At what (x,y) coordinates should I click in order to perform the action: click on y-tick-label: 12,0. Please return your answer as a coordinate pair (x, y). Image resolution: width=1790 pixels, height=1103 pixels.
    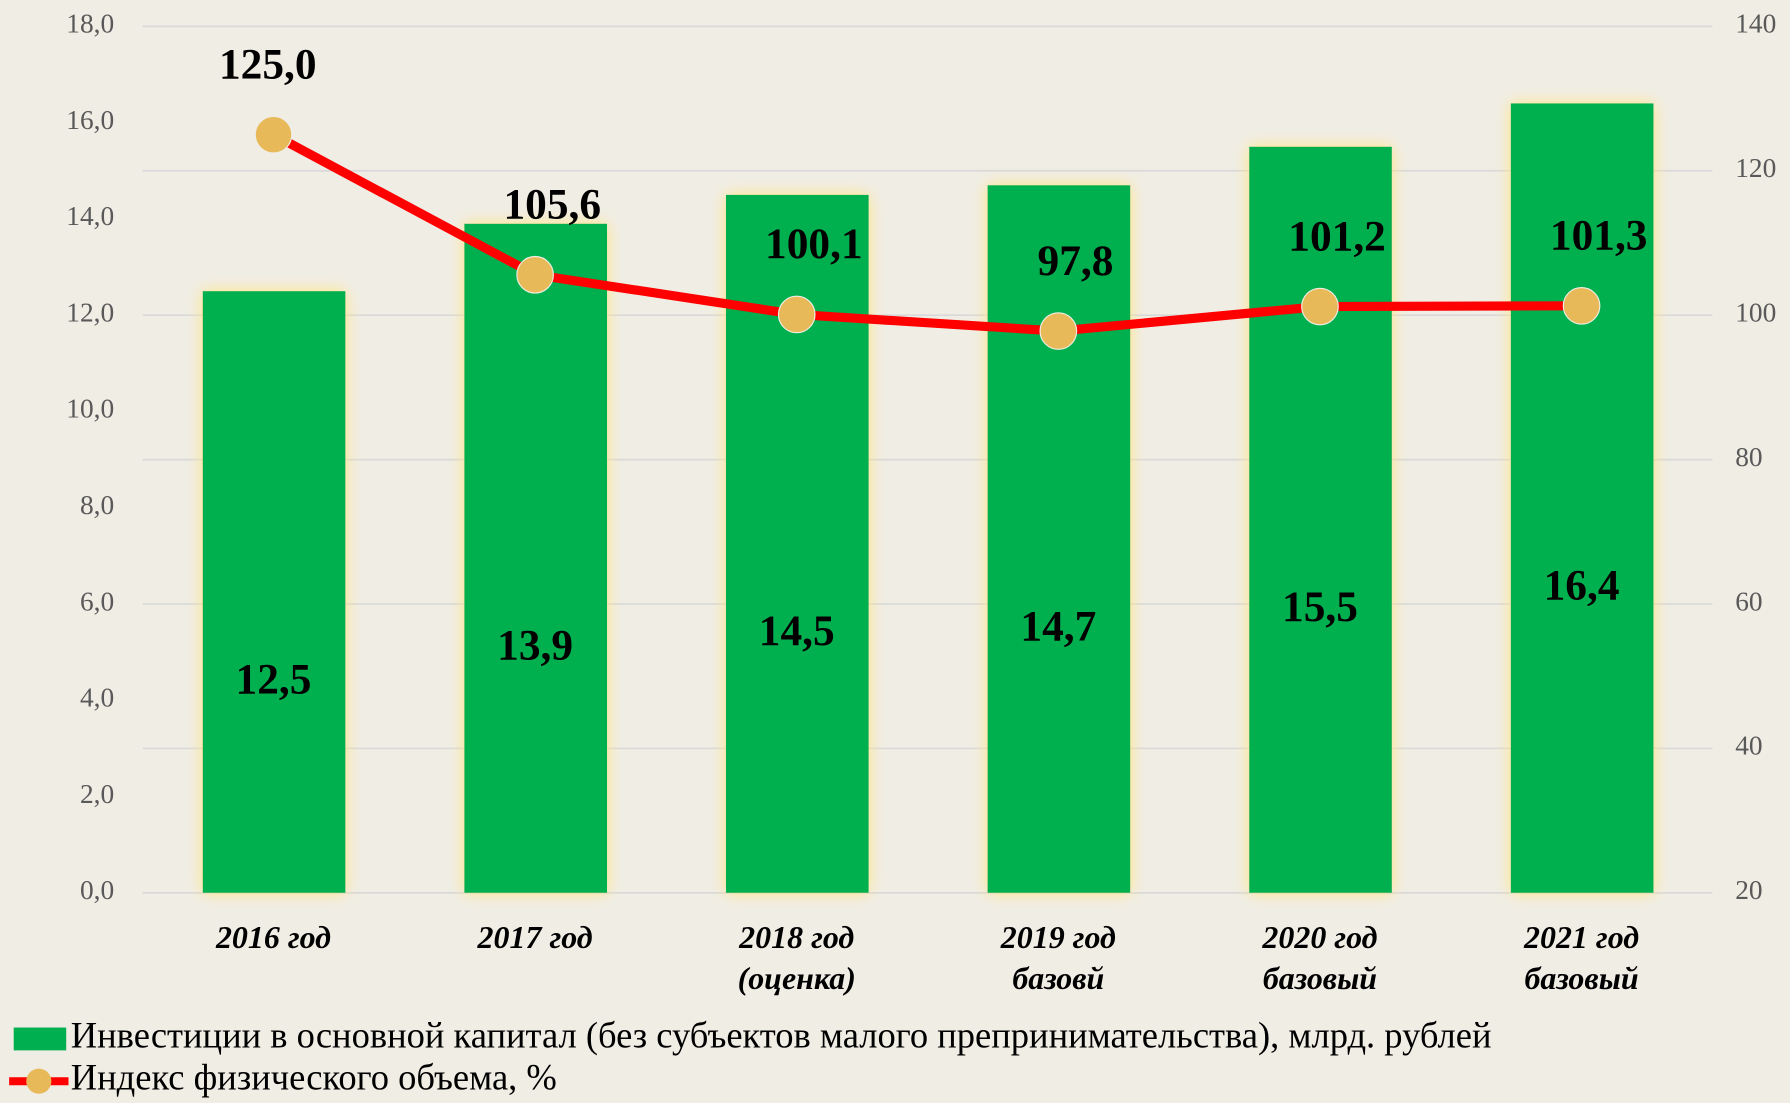
    Looking at the image, I should click on (90, 312).